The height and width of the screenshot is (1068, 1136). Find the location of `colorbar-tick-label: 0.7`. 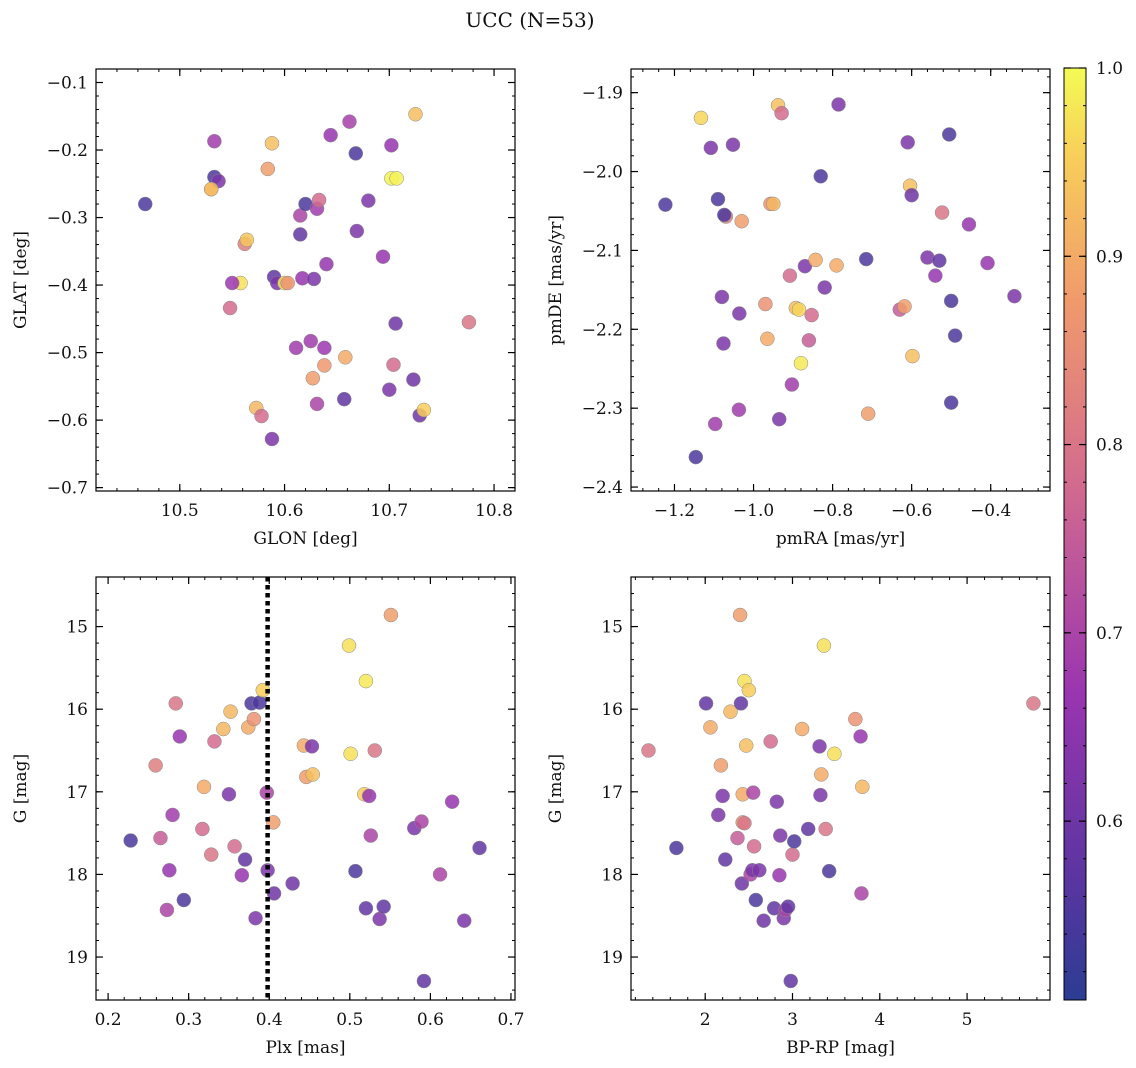

colorbar-tick-label: 0.7 is located at coordinates (1109, 634).